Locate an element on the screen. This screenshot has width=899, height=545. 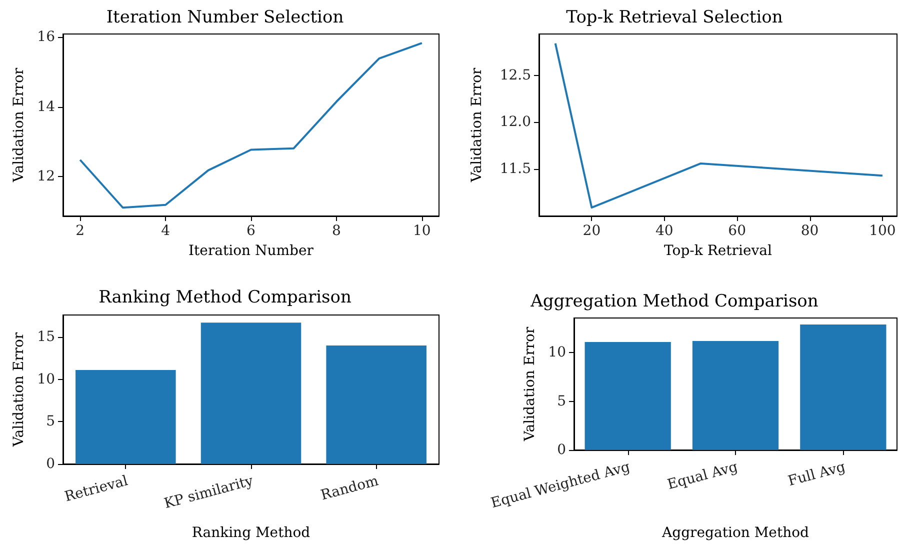
x-tick-label: 6 is located at coordinates (251, 231).